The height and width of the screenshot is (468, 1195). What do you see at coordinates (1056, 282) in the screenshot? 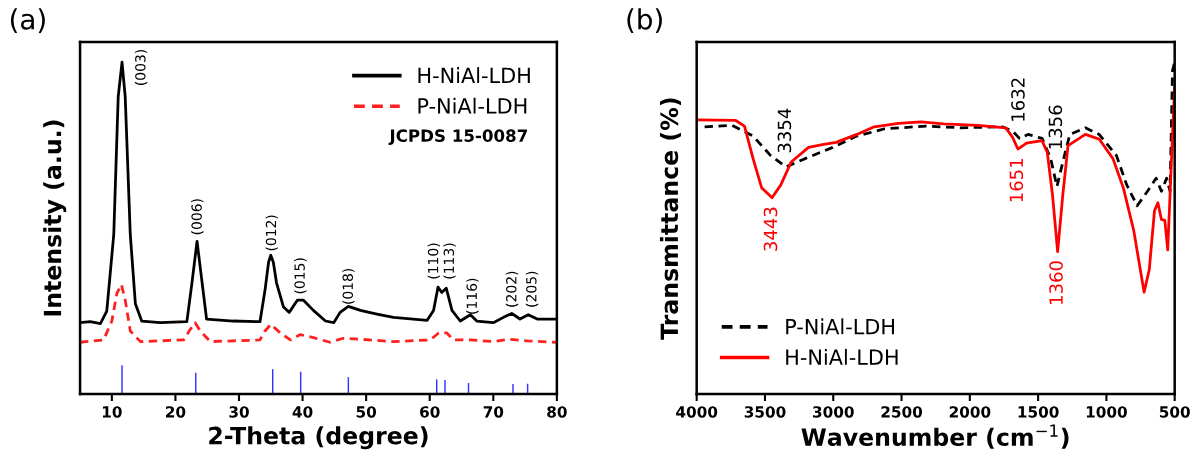
I see `annotation: 1360` at bounding box center [1056, 282].